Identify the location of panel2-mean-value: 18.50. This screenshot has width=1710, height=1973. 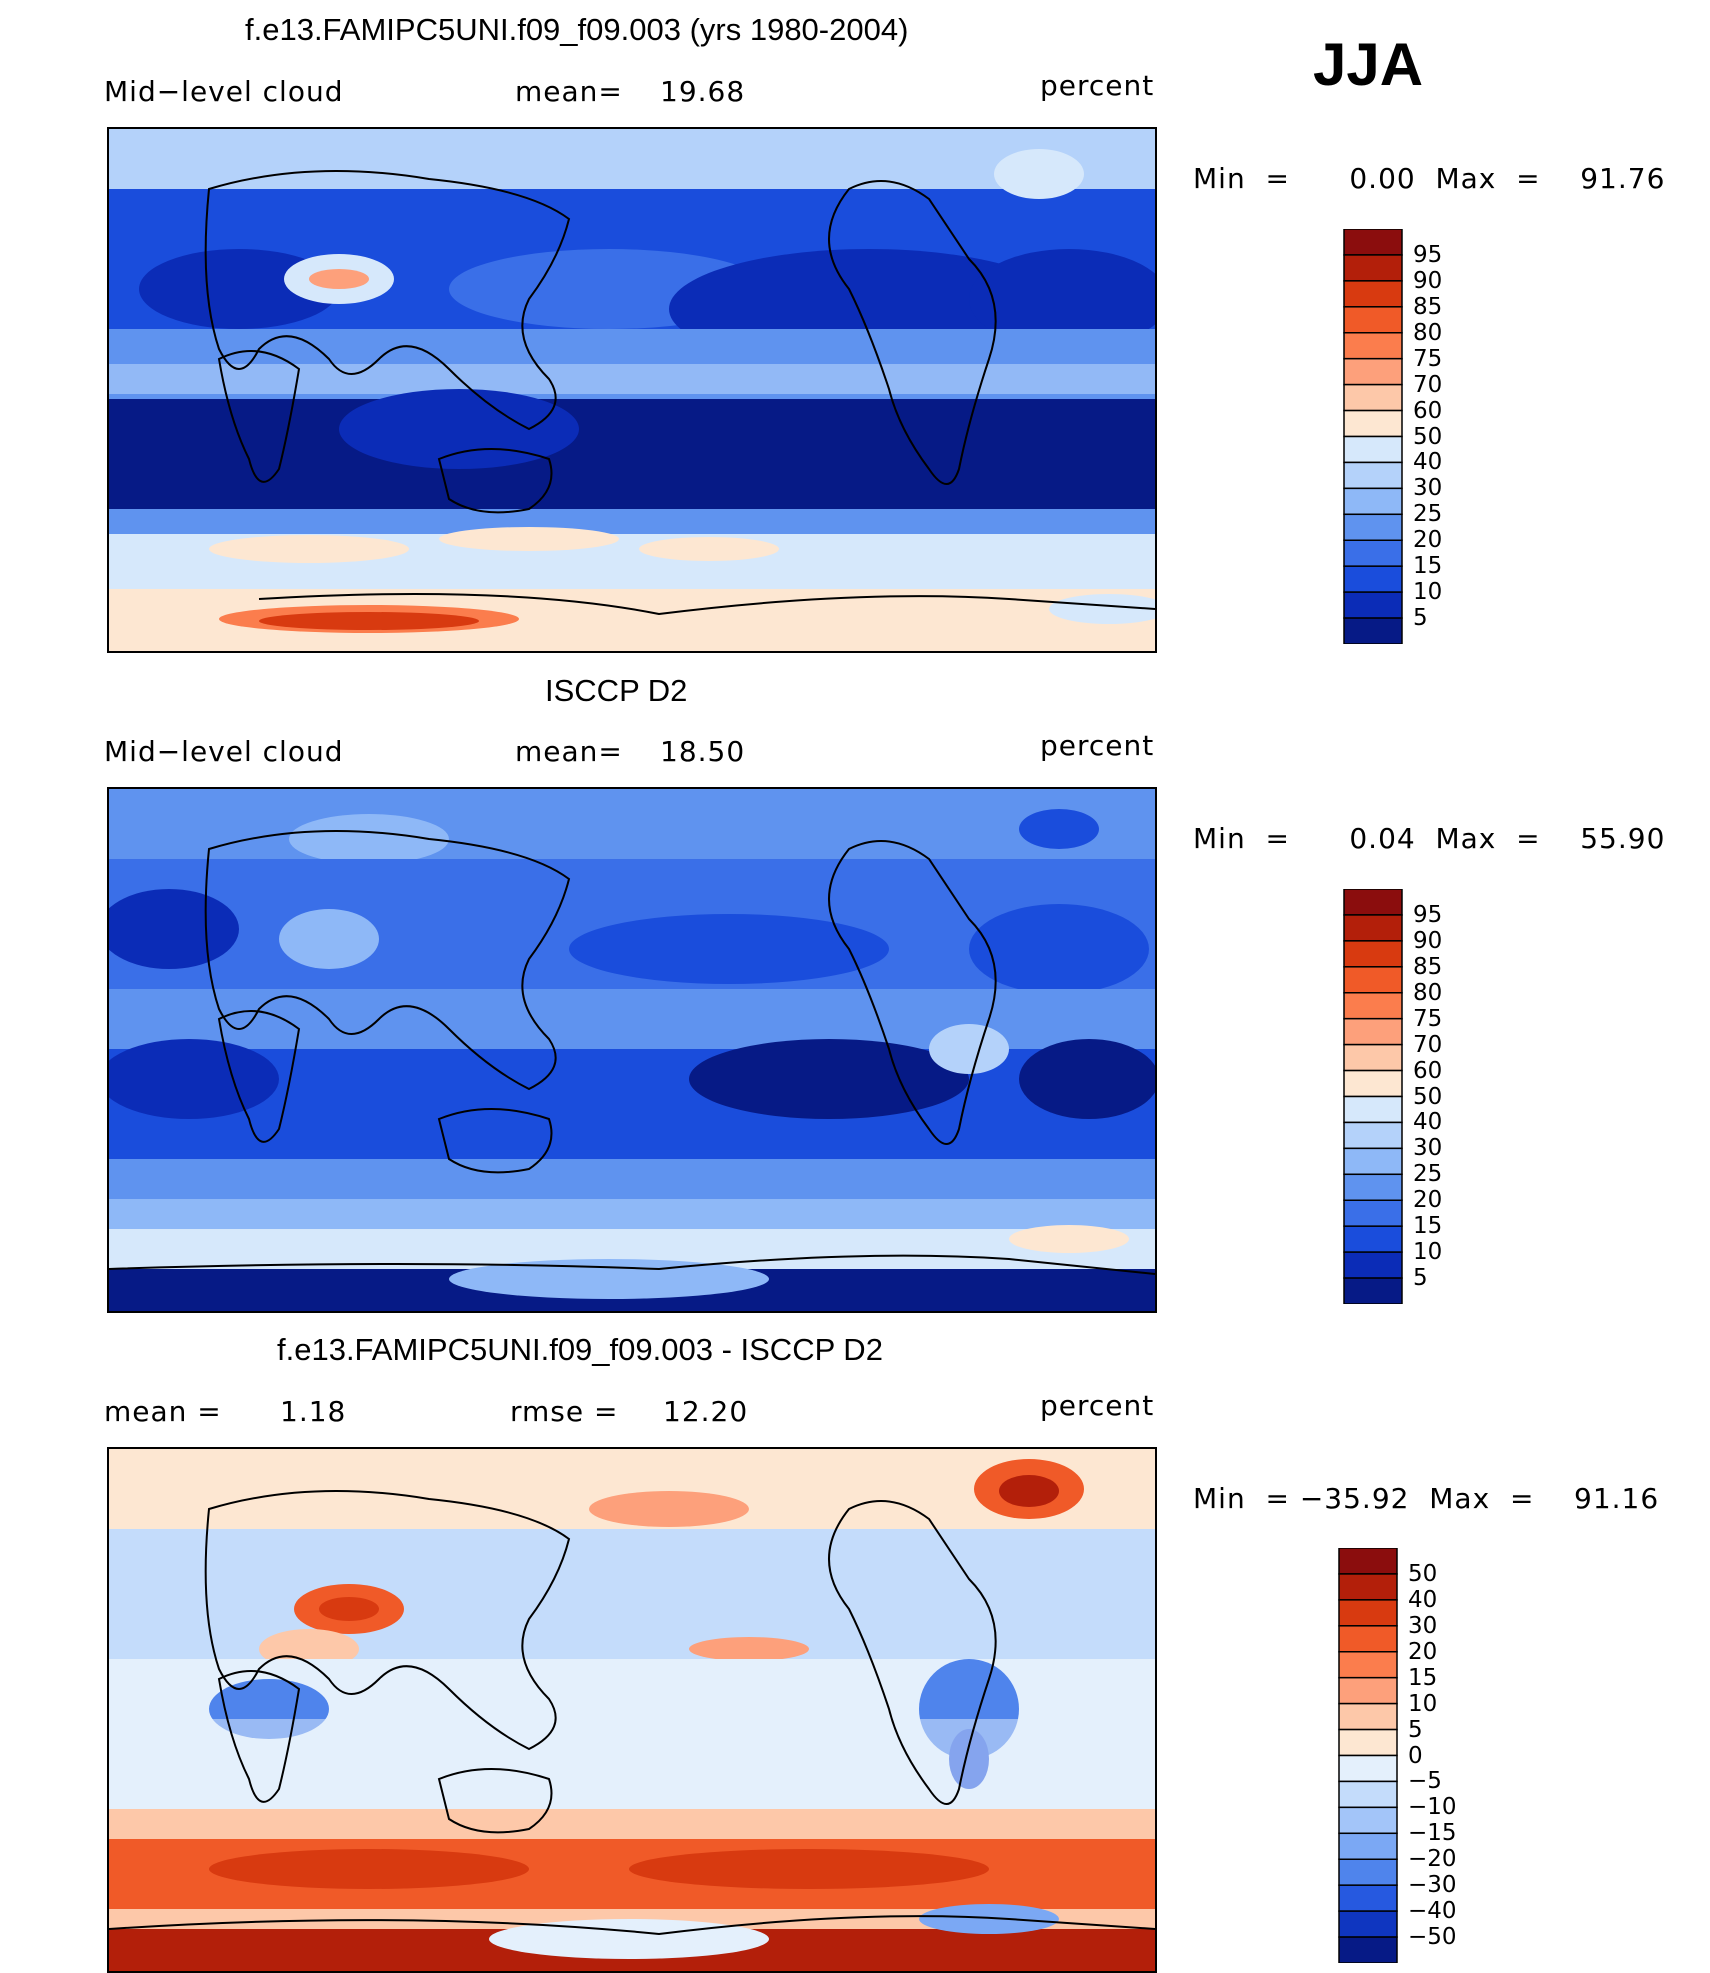
(703, 751).